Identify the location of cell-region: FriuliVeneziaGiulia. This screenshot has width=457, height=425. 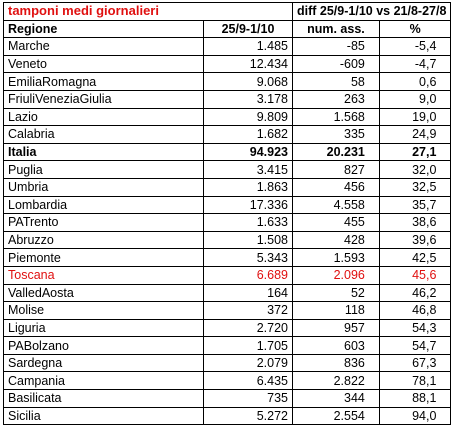
(103, 99).